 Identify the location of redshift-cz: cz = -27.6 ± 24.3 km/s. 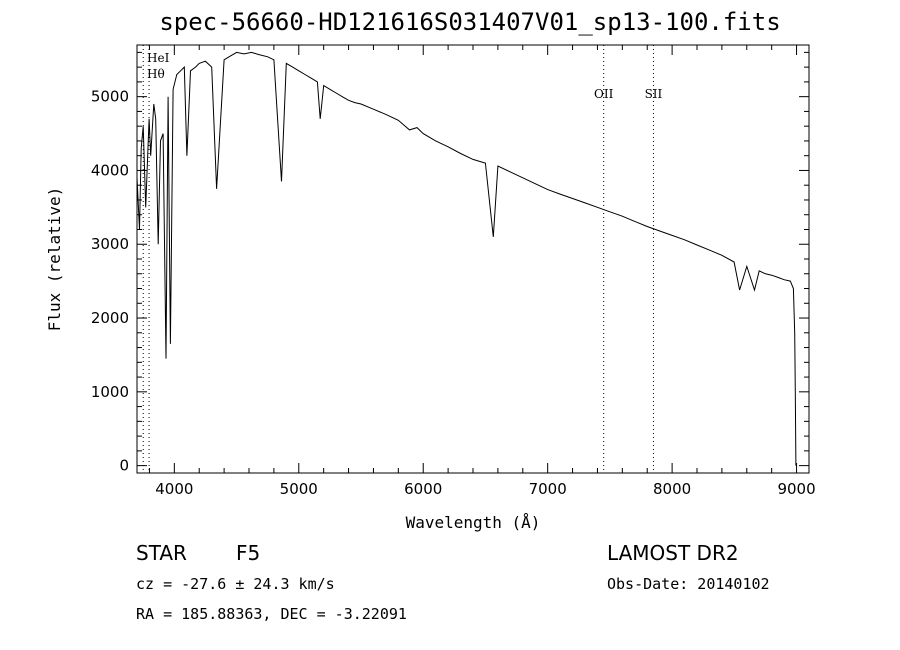
(235, 584).